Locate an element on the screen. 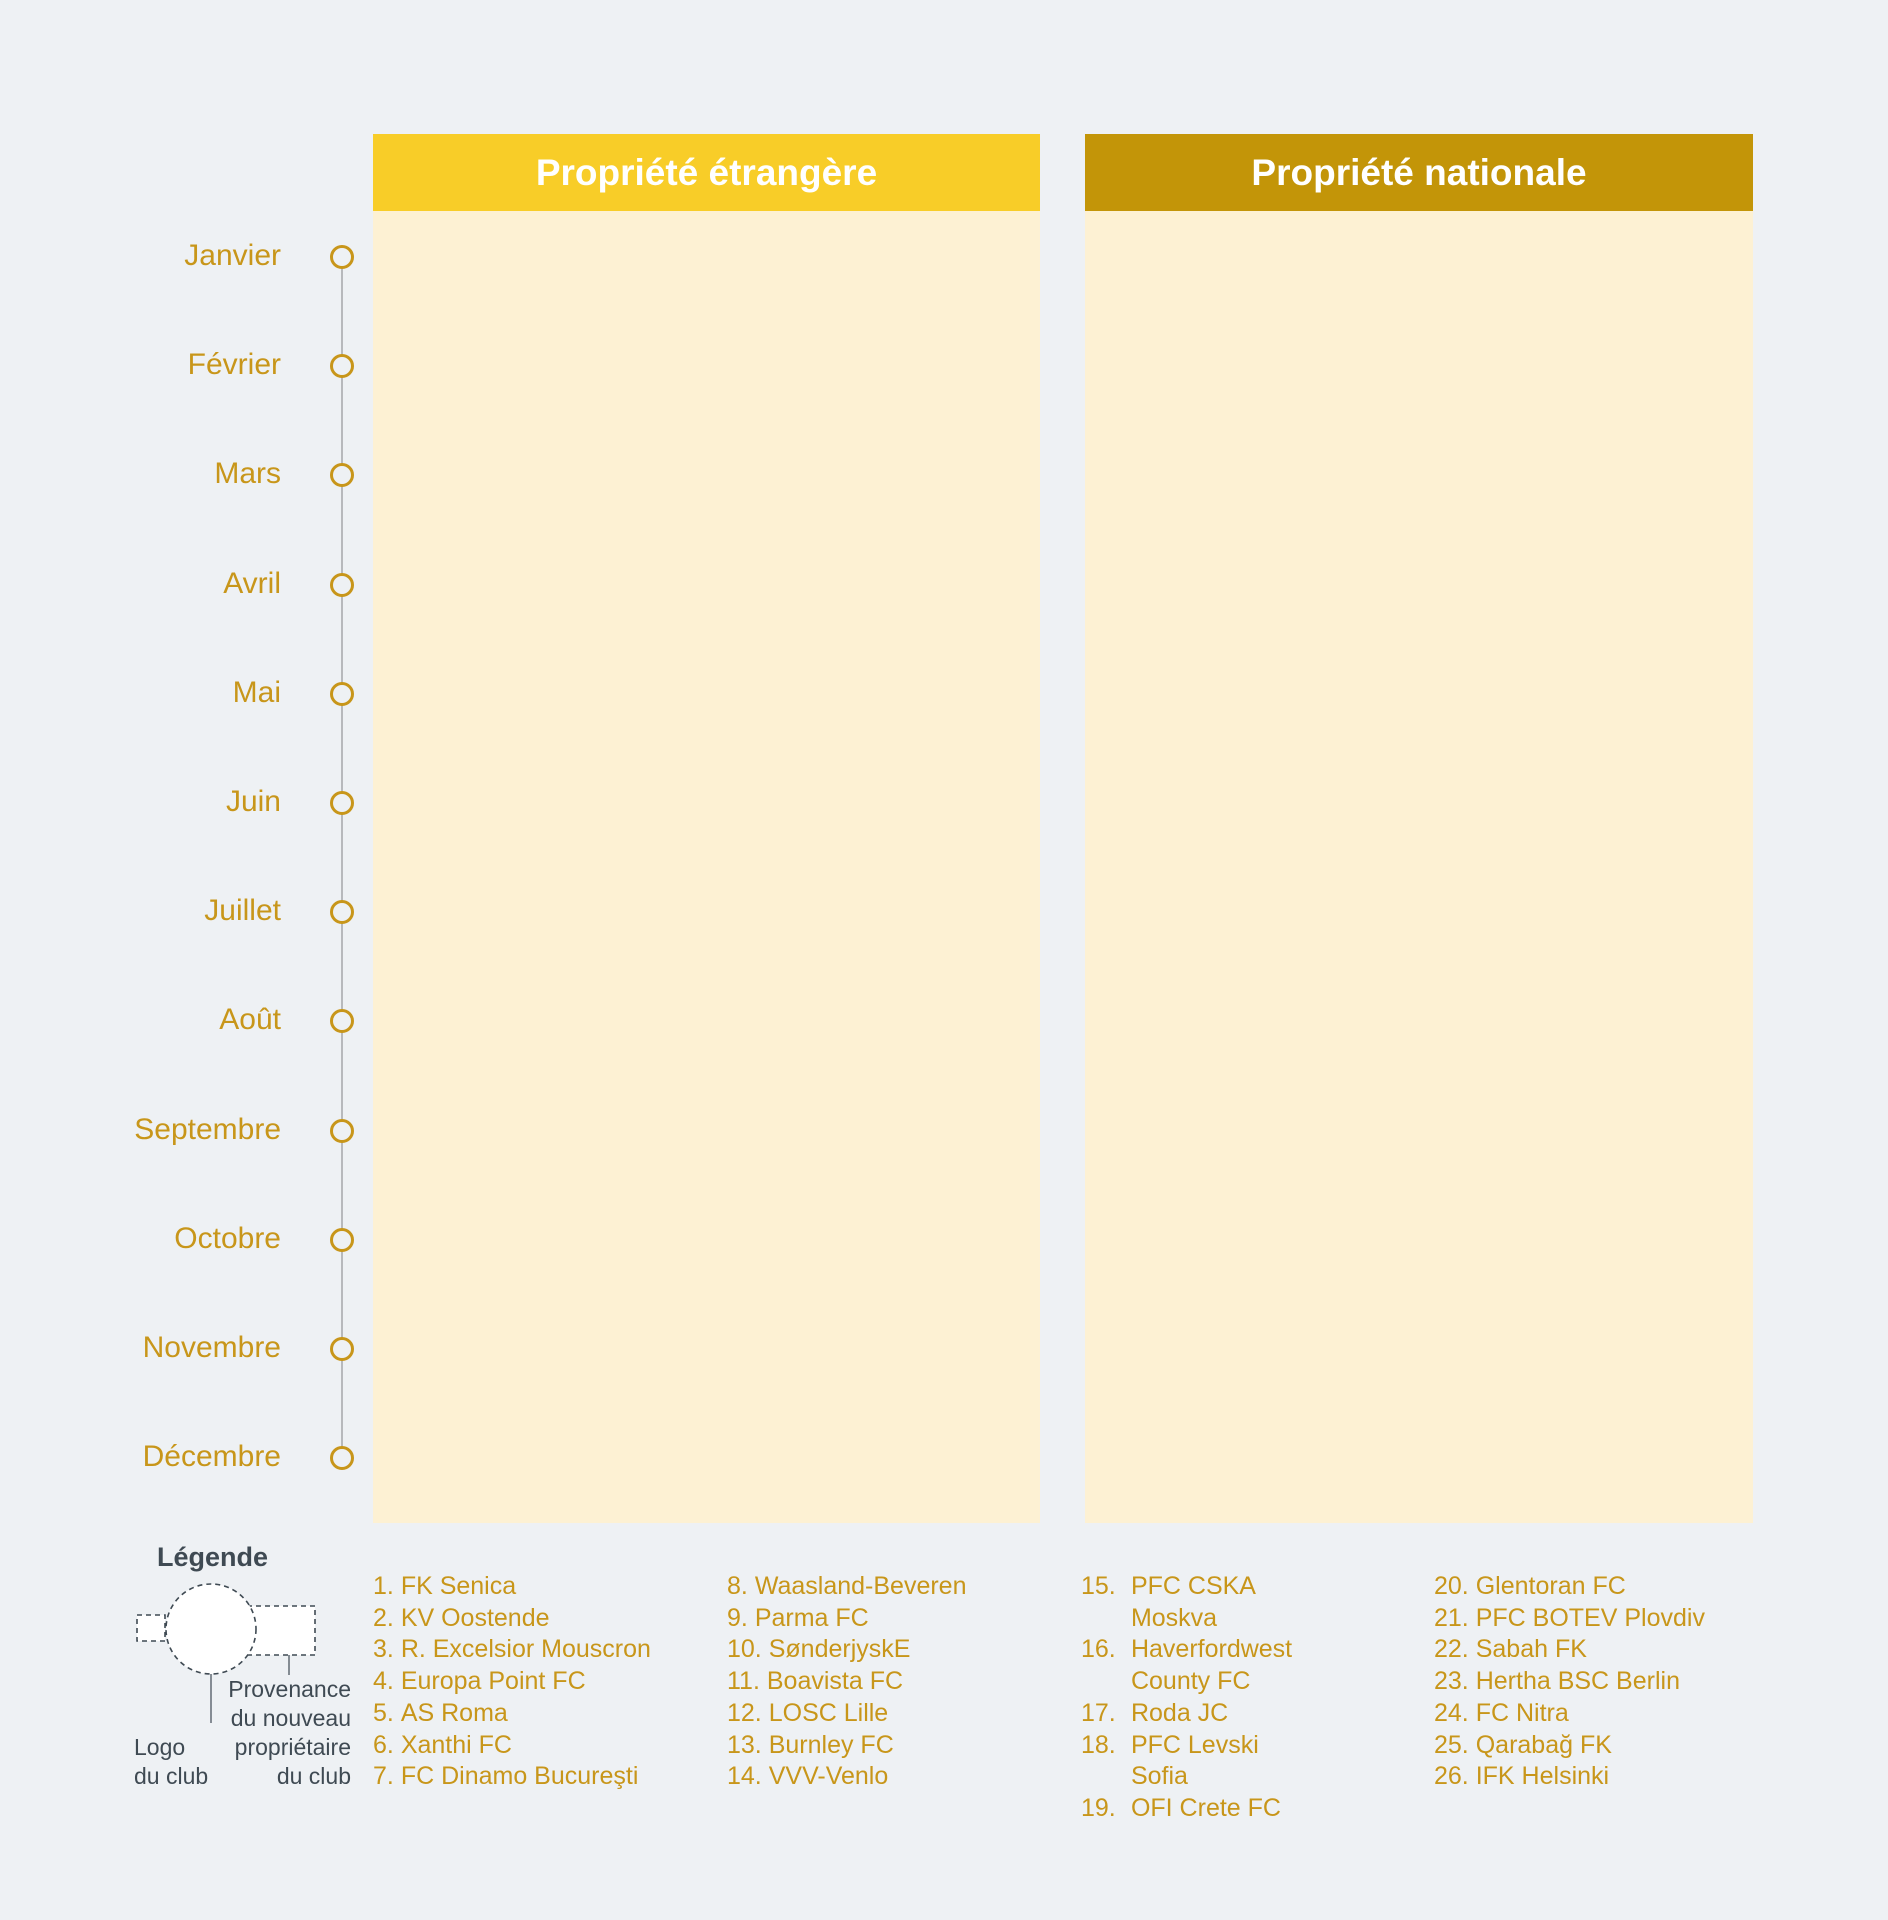 This screenshot has width=1888, height=1920. month-row: Novembre is located at coordinates (944, 1349).